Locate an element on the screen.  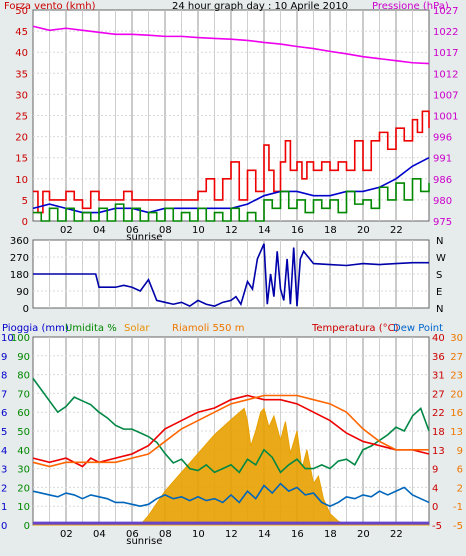
pressure-tick-label: 980 is located at coordinates (442, 201).